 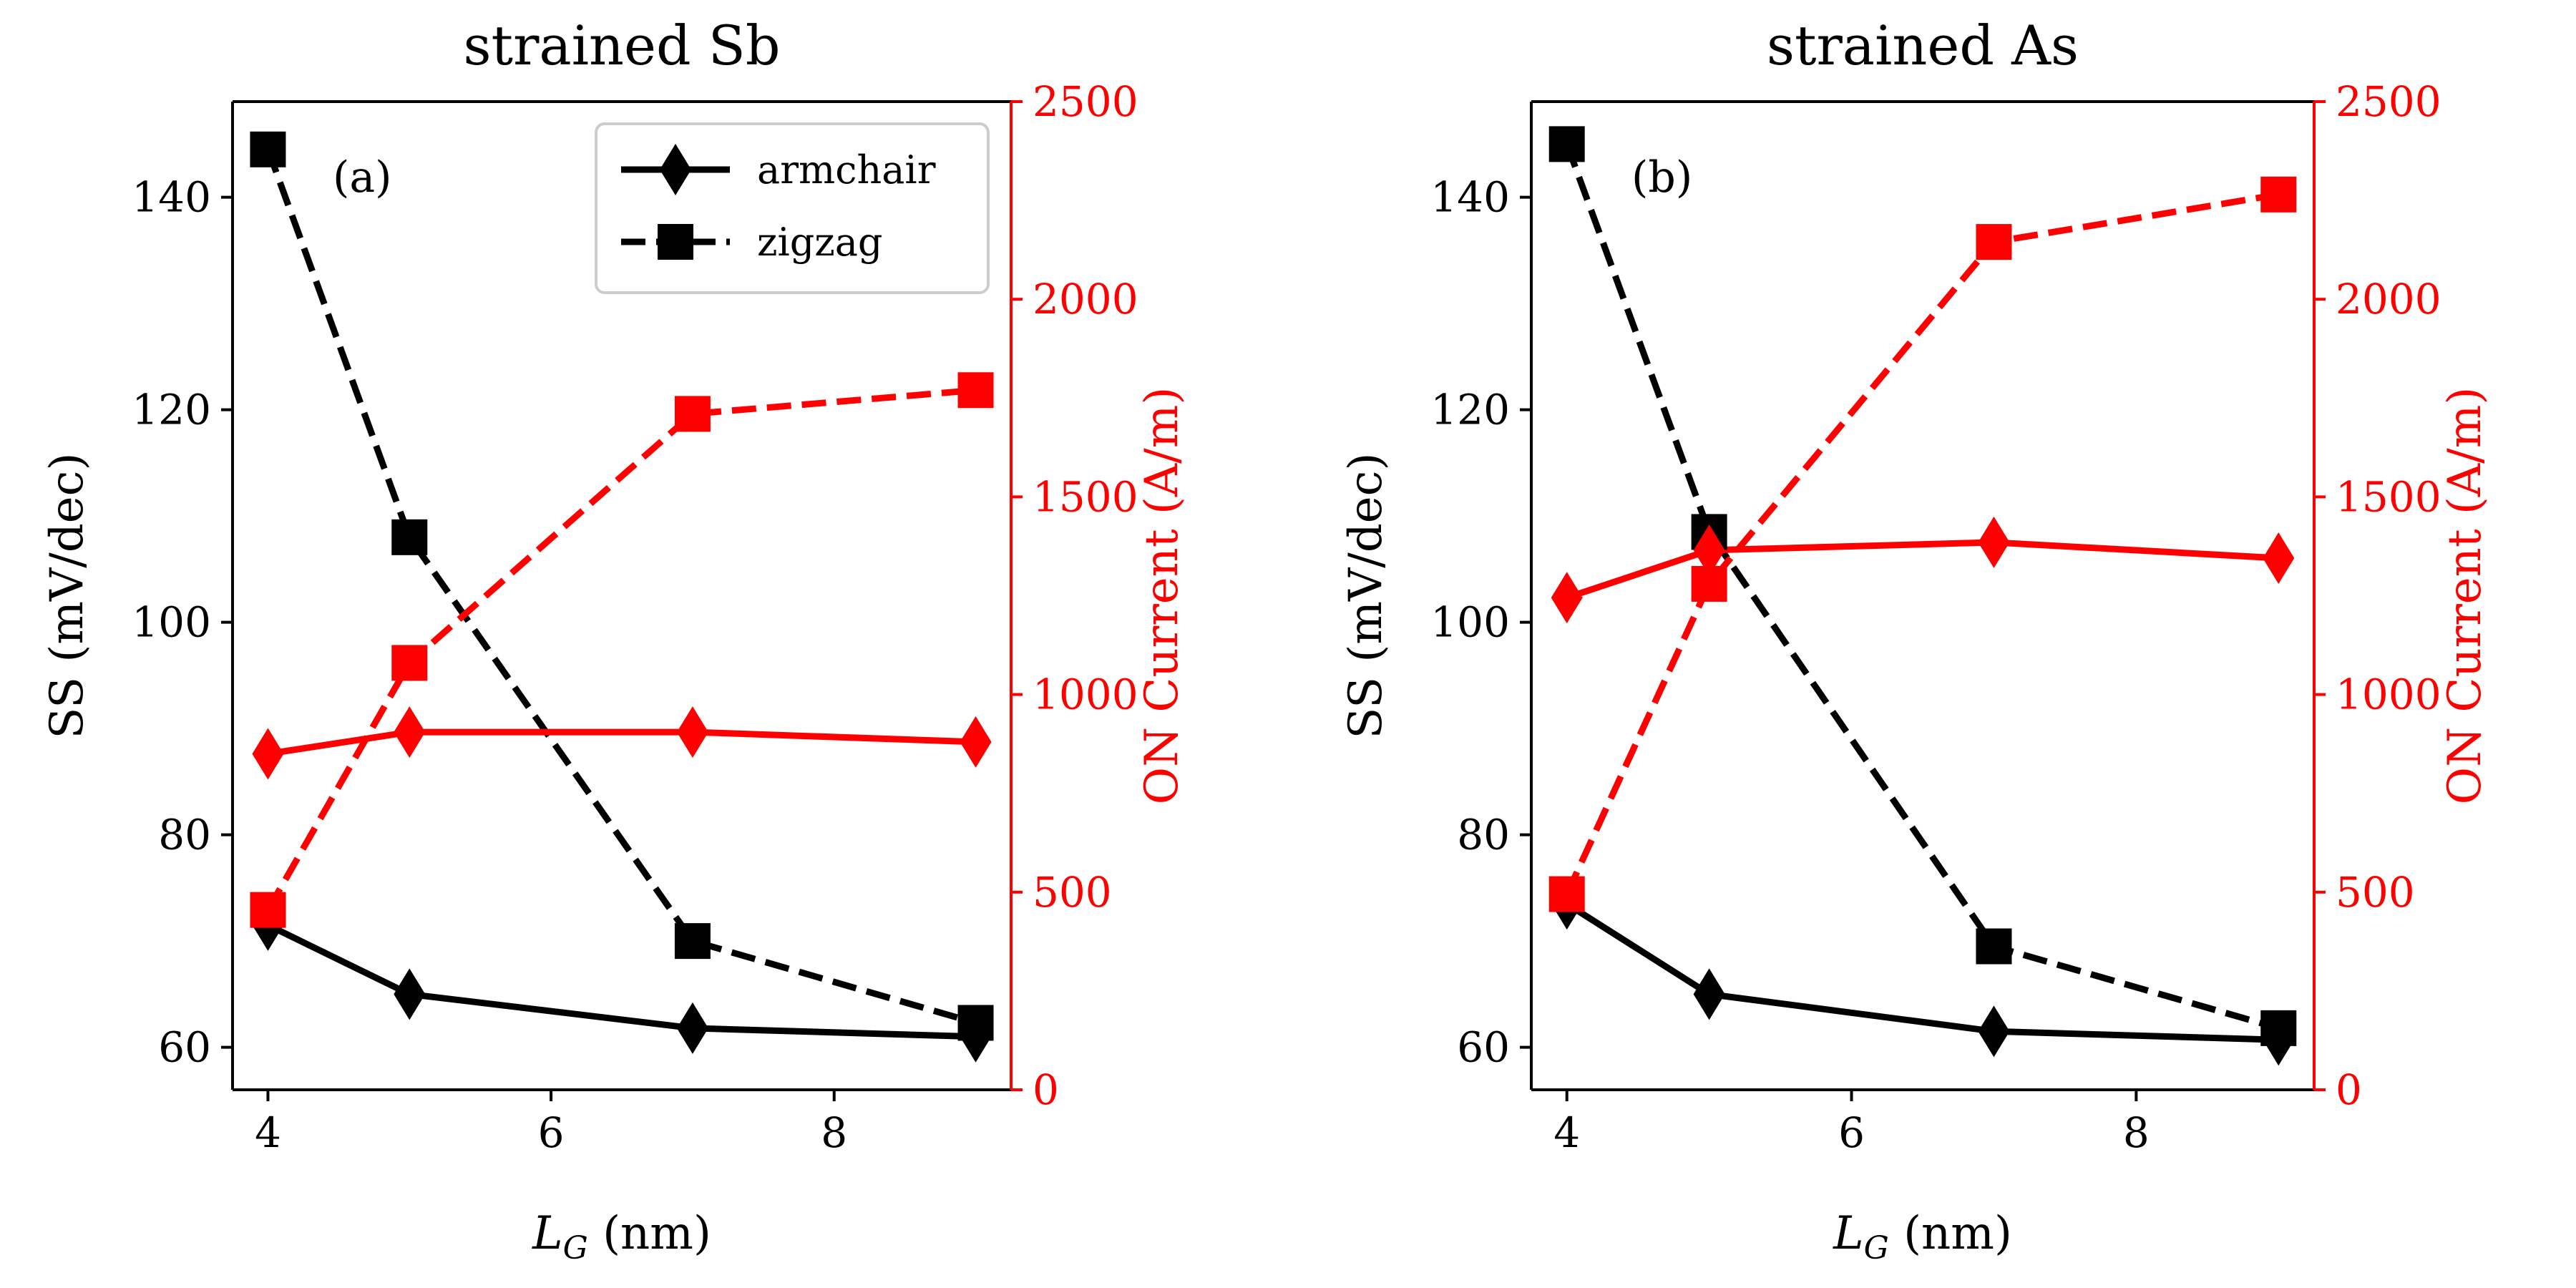 I want to click on legend-frame, so click(x=792, y=208).